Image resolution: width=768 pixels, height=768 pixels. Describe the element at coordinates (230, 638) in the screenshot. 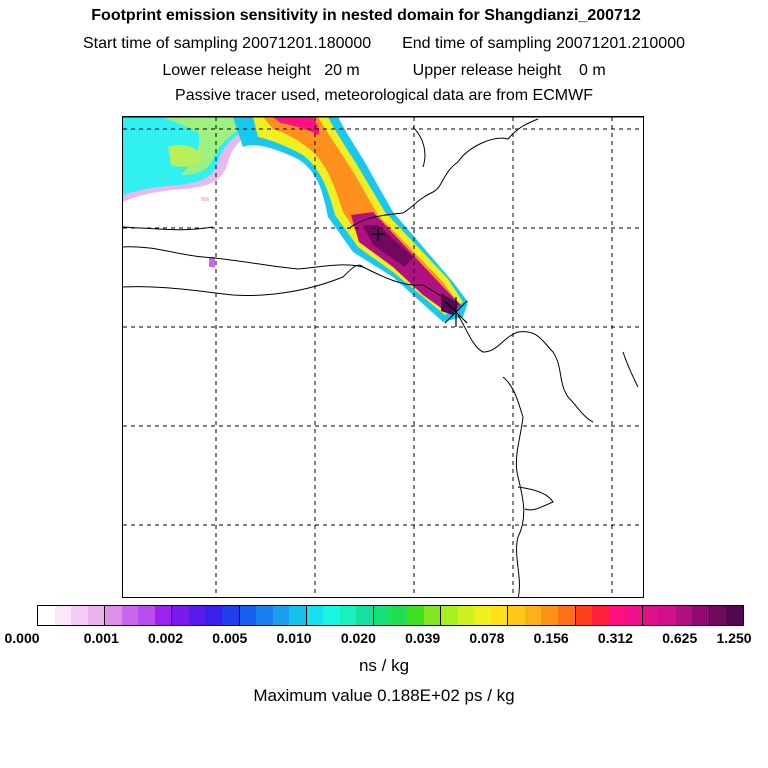

I see `colorbar-tick-label: 0.005` at that location.